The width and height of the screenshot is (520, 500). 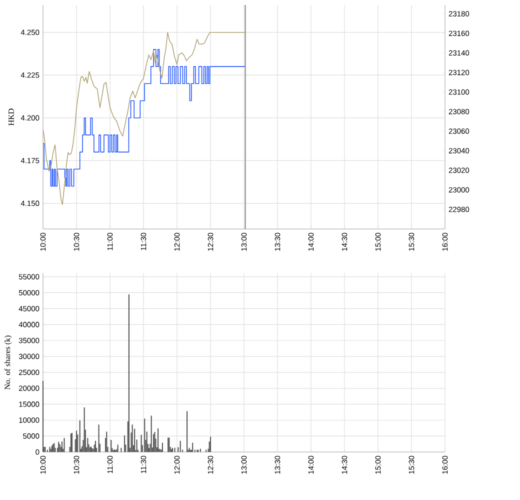 I want to click on y-axis-title: HKD, so click(x=11, y=117).